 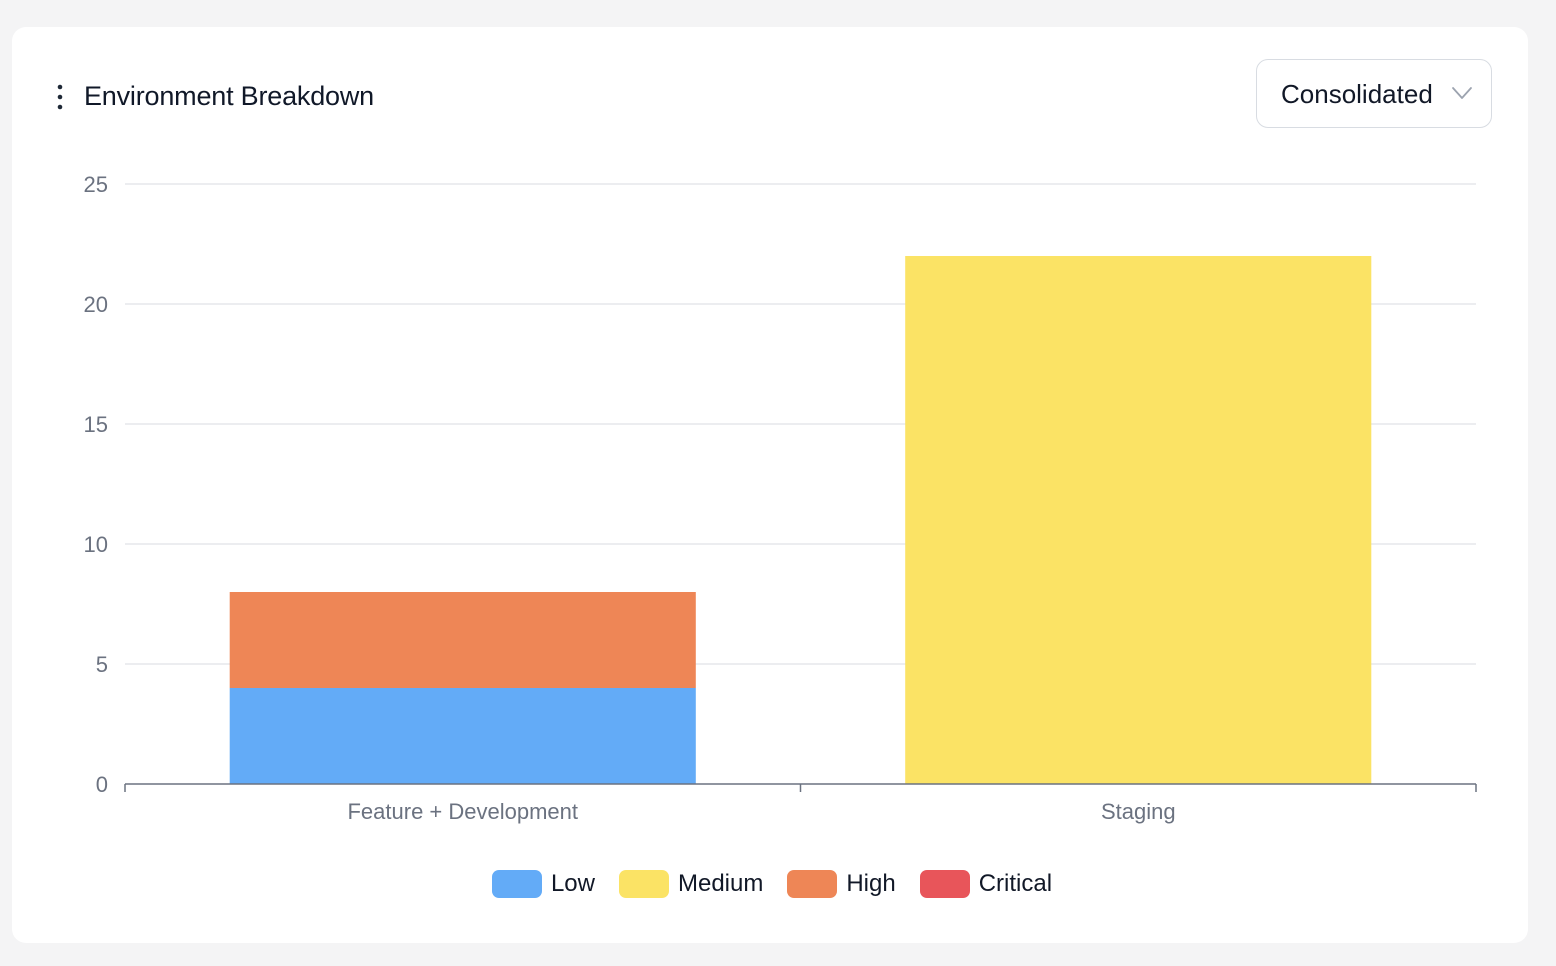 What do you see at coordinates (1138, 811) in the screenshot?
I see `x-tick-label: Staging` at bounding box center [1138, 811].